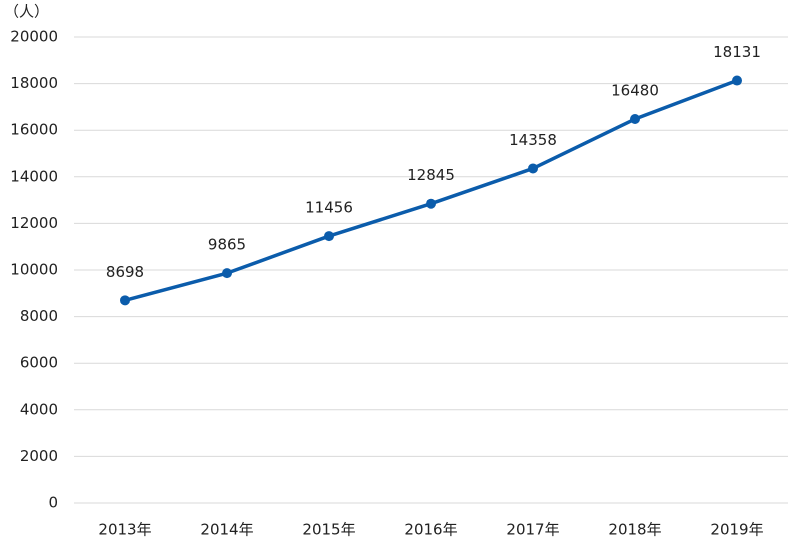 This screenshot has width=800, height=554. What do you see at coordinates (634, 530) in the screenshot?
I see `x-tick-label: 2018年` at bounding box center [634, 530].